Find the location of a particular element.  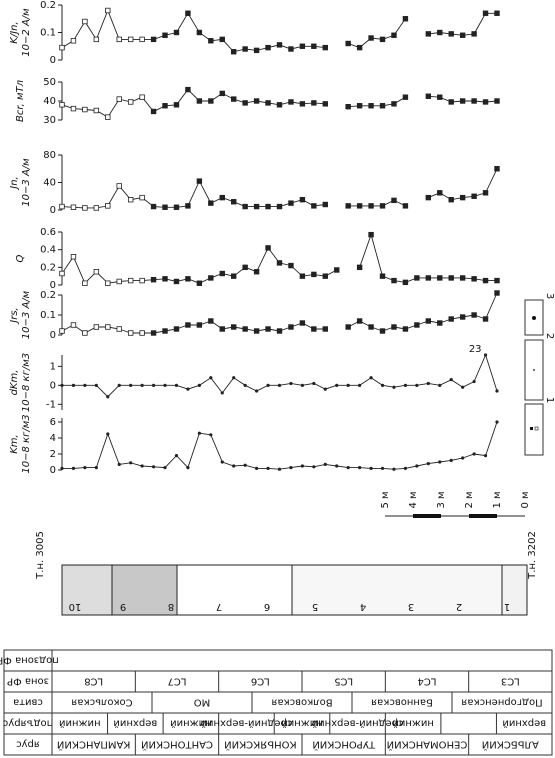

y-tick-label: 6 is located at coordinates (53, 422).